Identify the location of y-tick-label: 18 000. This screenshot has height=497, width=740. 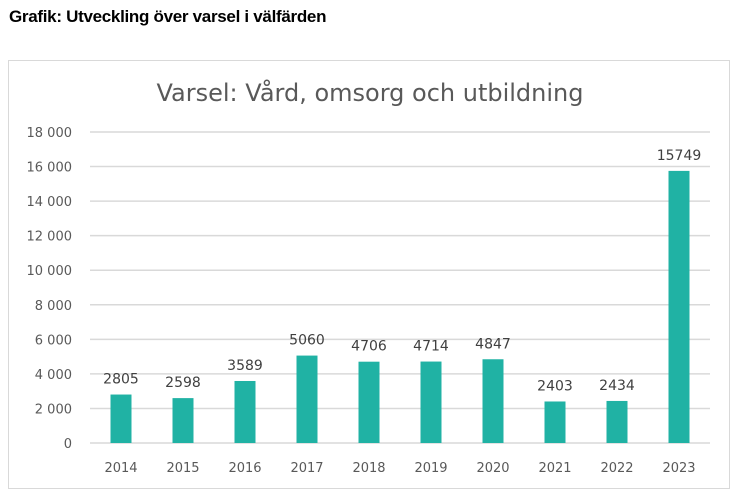
(50, 133).